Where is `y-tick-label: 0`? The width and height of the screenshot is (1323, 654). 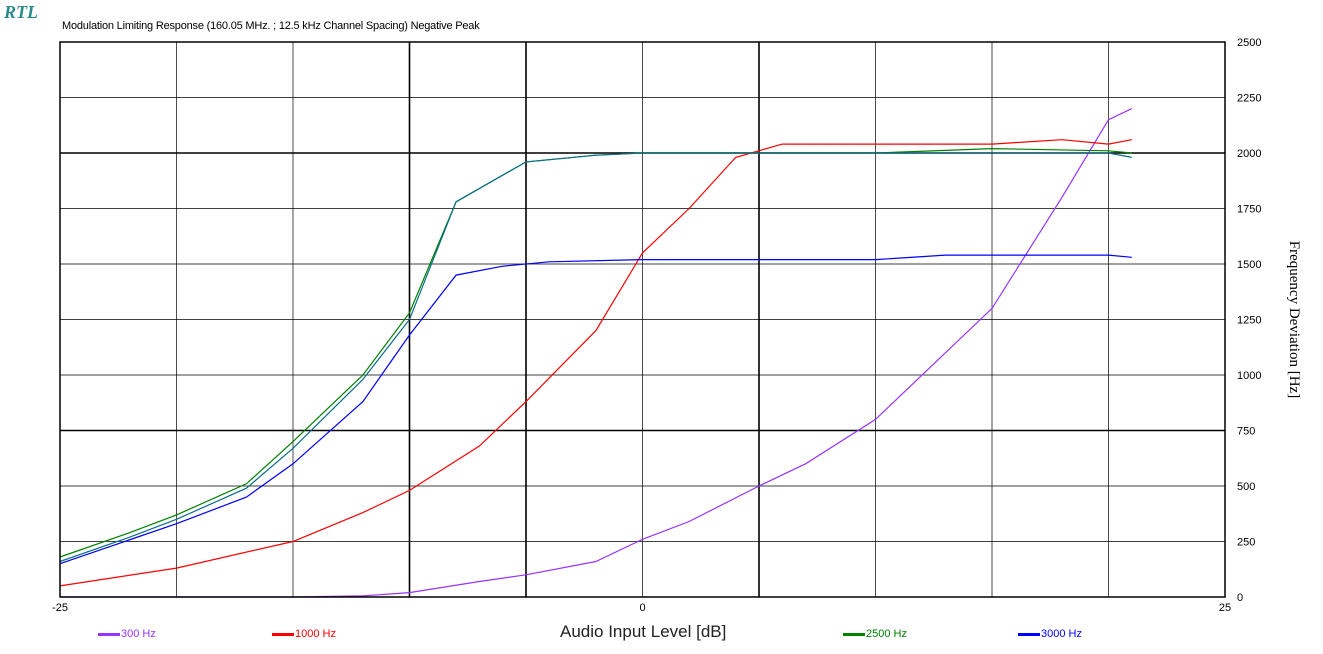 y-tick-label: 0 is located at coordinates (1240, 598).